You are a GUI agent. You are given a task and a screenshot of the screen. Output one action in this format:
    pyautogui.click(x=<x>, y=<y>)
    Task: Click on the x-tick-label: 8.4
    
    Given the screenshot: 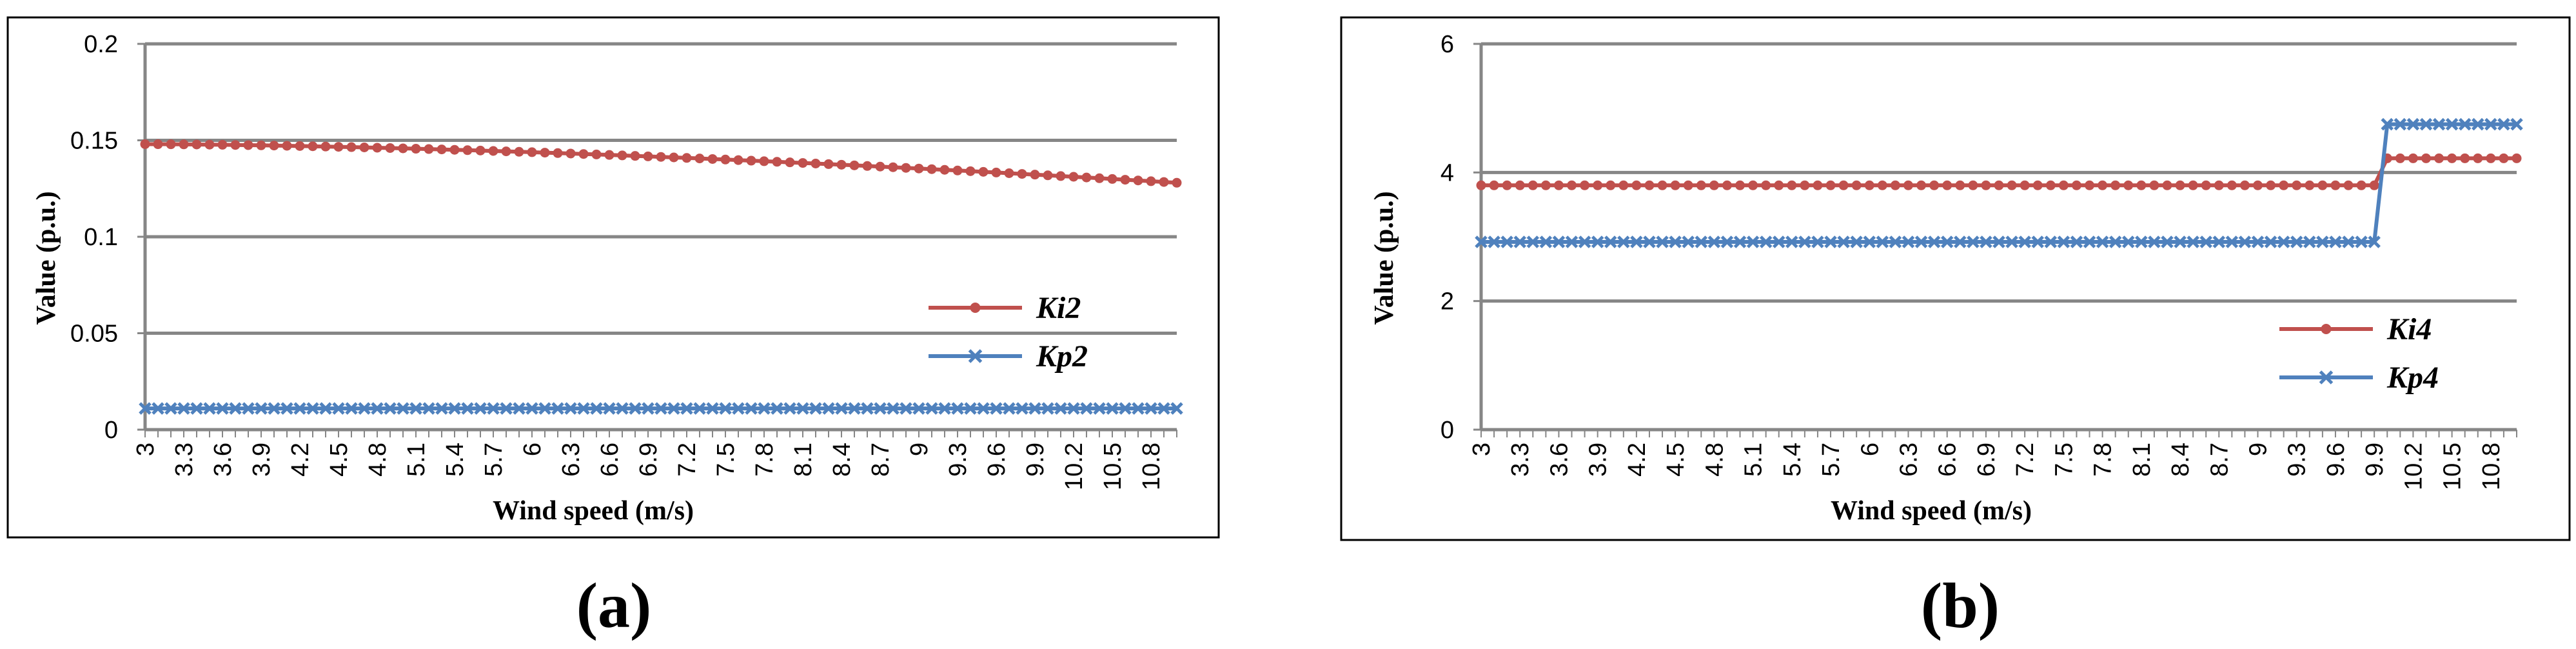 What is the action you would take?
    pyautogui.click(x=842, y=460)
    